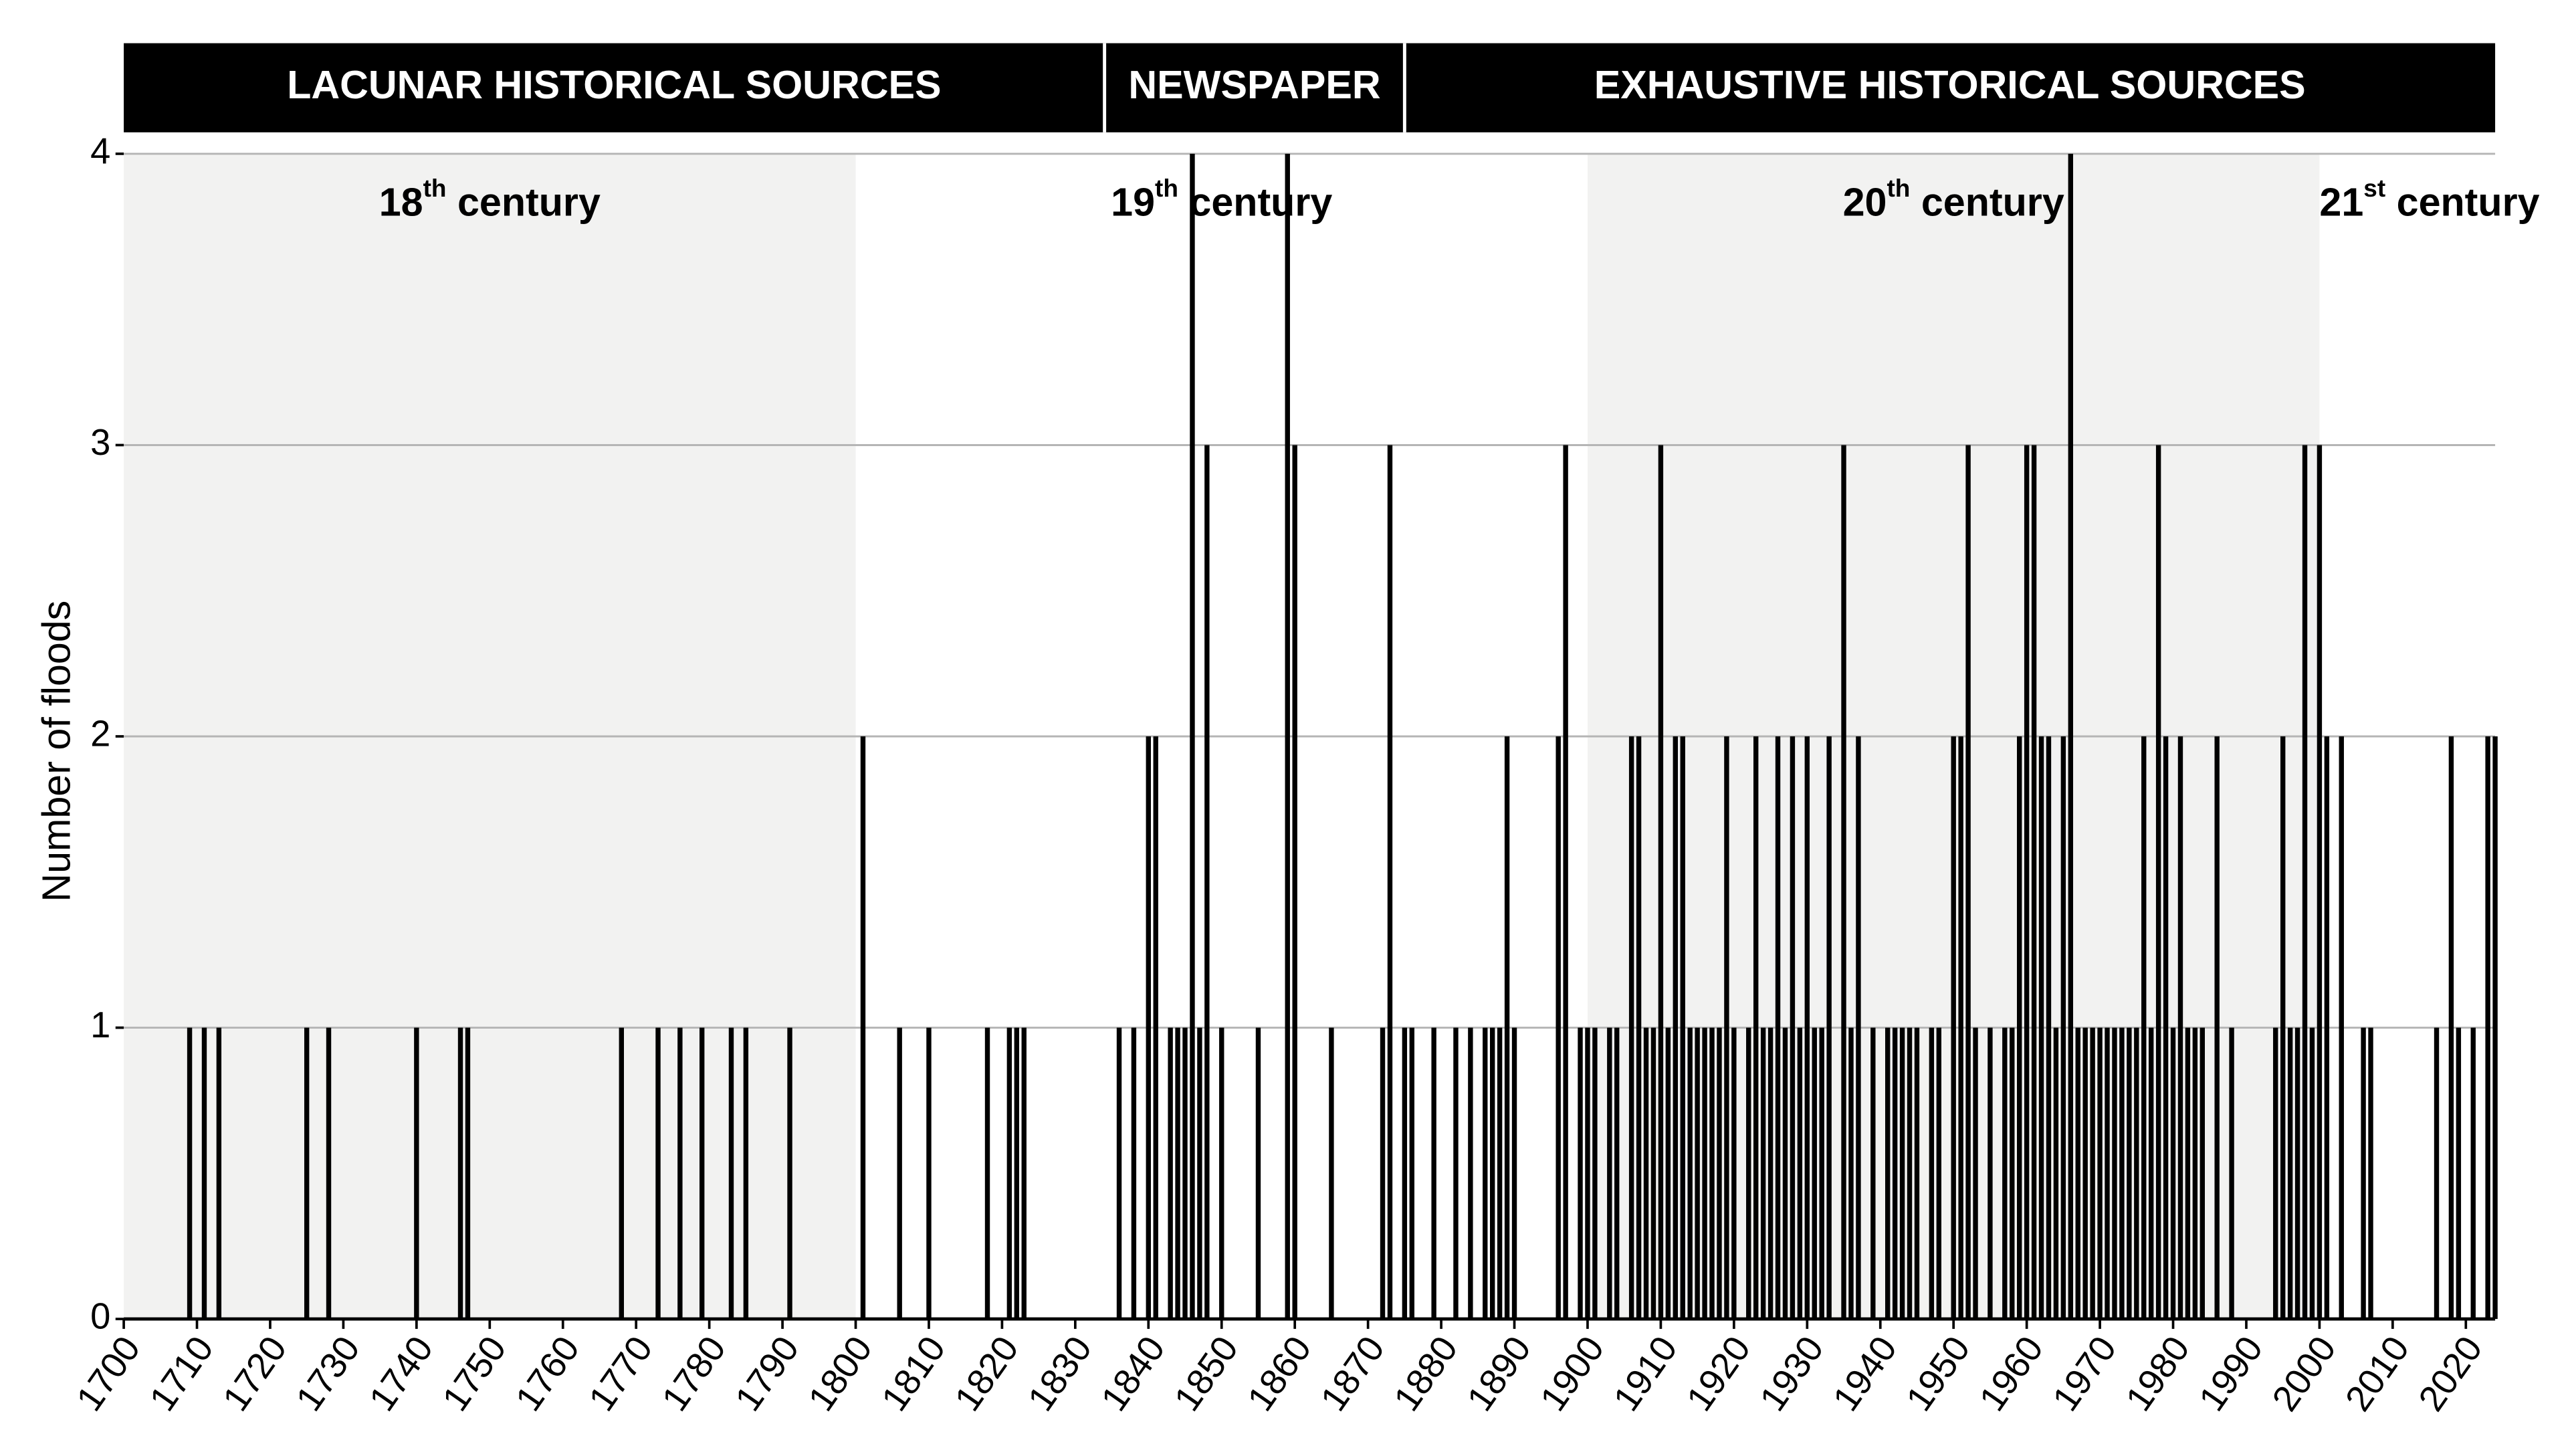 Image resolution: width=2576 pixels, height=1448 pixels. What do you see at coordinates (100, 150) in the screenshot?
I see `y-tick-label: 4` at bounding box center [100, 150].